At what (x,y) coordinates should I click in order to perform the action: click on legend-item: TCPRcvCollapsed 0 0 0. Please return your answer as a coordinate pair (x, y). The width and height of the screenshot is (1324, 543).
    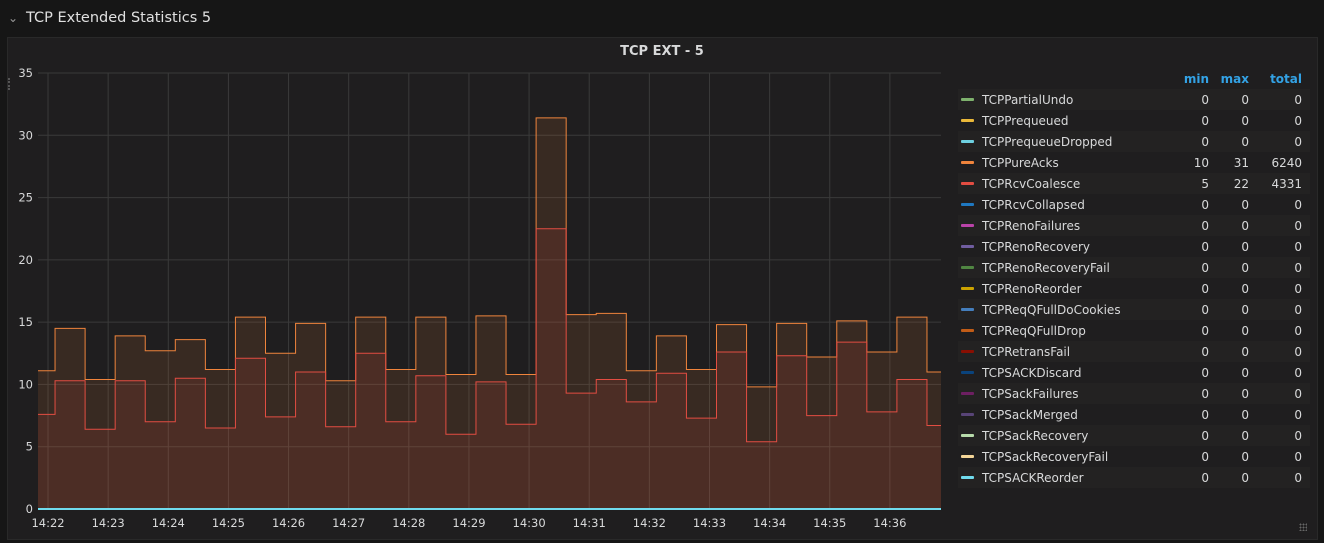
    Looking at the image, I should click on (1134, 204).